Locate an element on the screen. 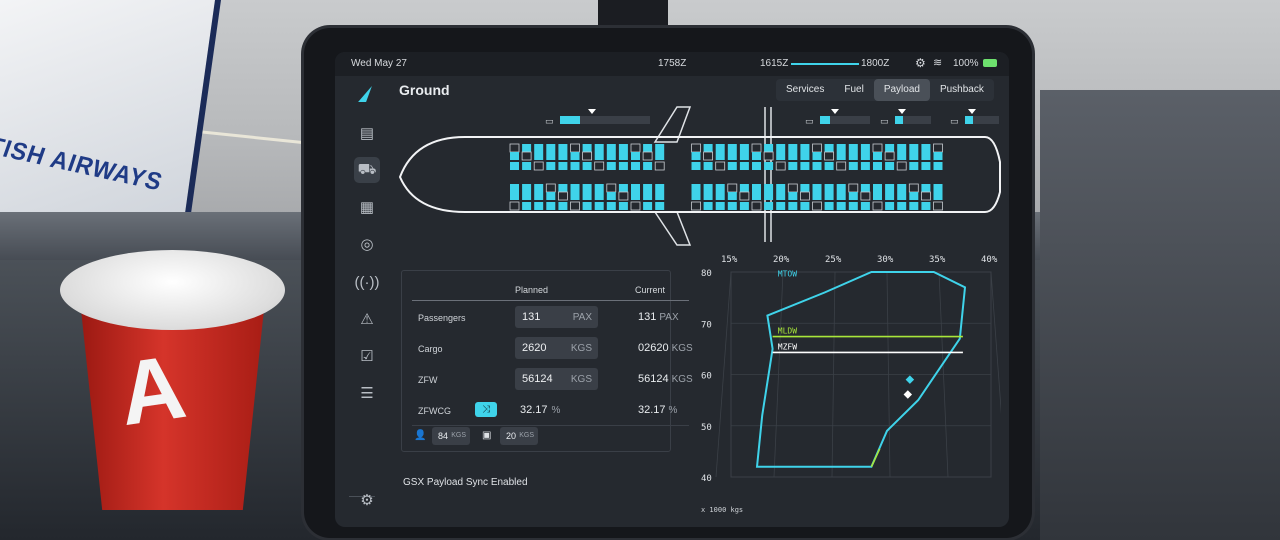  tab-fuel: Fuel is located at coordinates (854, 89).